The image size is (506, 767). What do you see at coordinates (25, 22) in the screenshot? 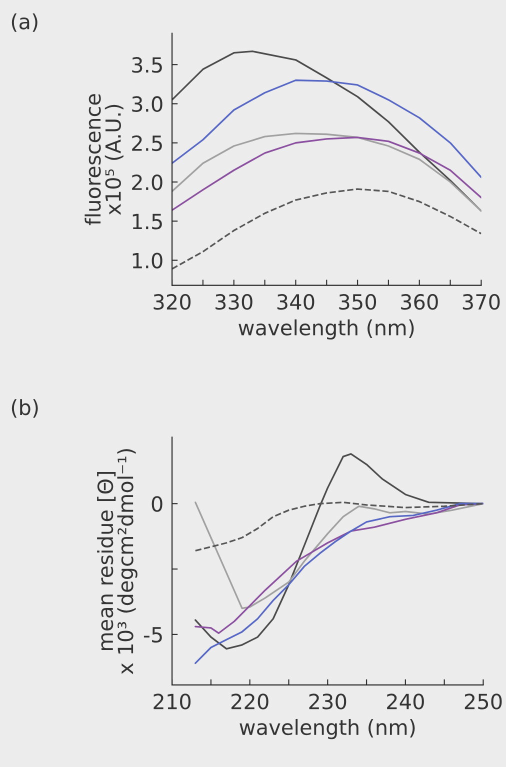
I see `text: (a)` at bounding box center [25, 22].